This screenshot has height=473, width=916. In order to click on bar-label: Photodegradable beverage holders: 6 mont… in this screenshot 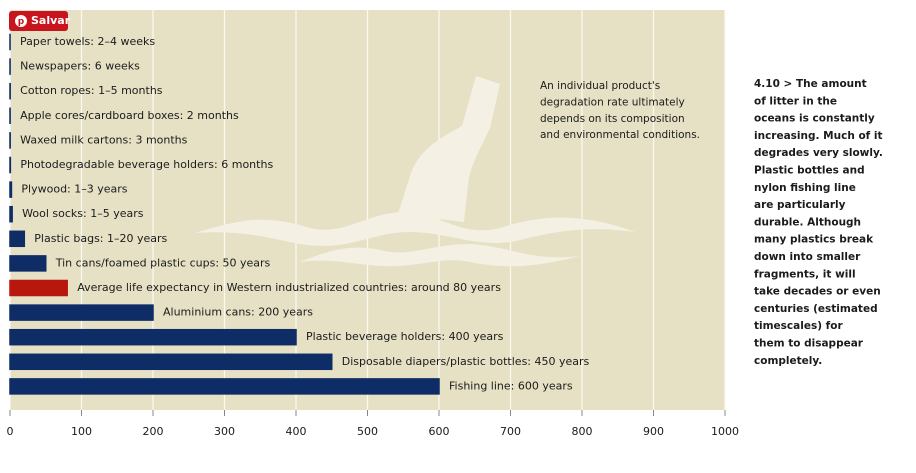, I will do `click(146, 164)`.